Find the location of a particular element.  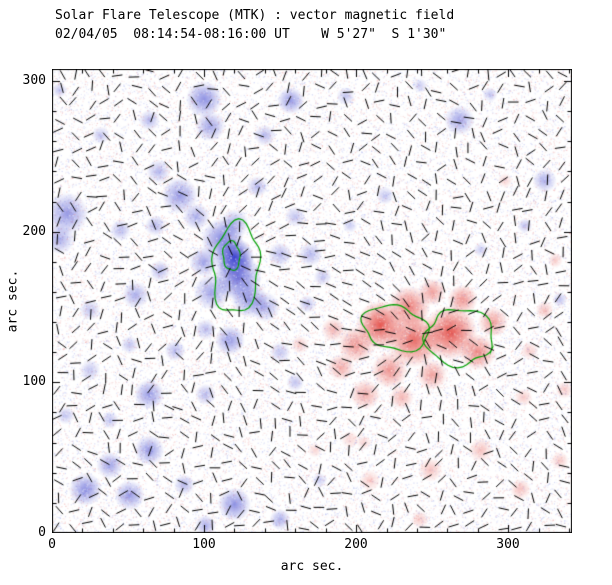

x-tick-label-0: 0 is located at coordinates (52, 544).